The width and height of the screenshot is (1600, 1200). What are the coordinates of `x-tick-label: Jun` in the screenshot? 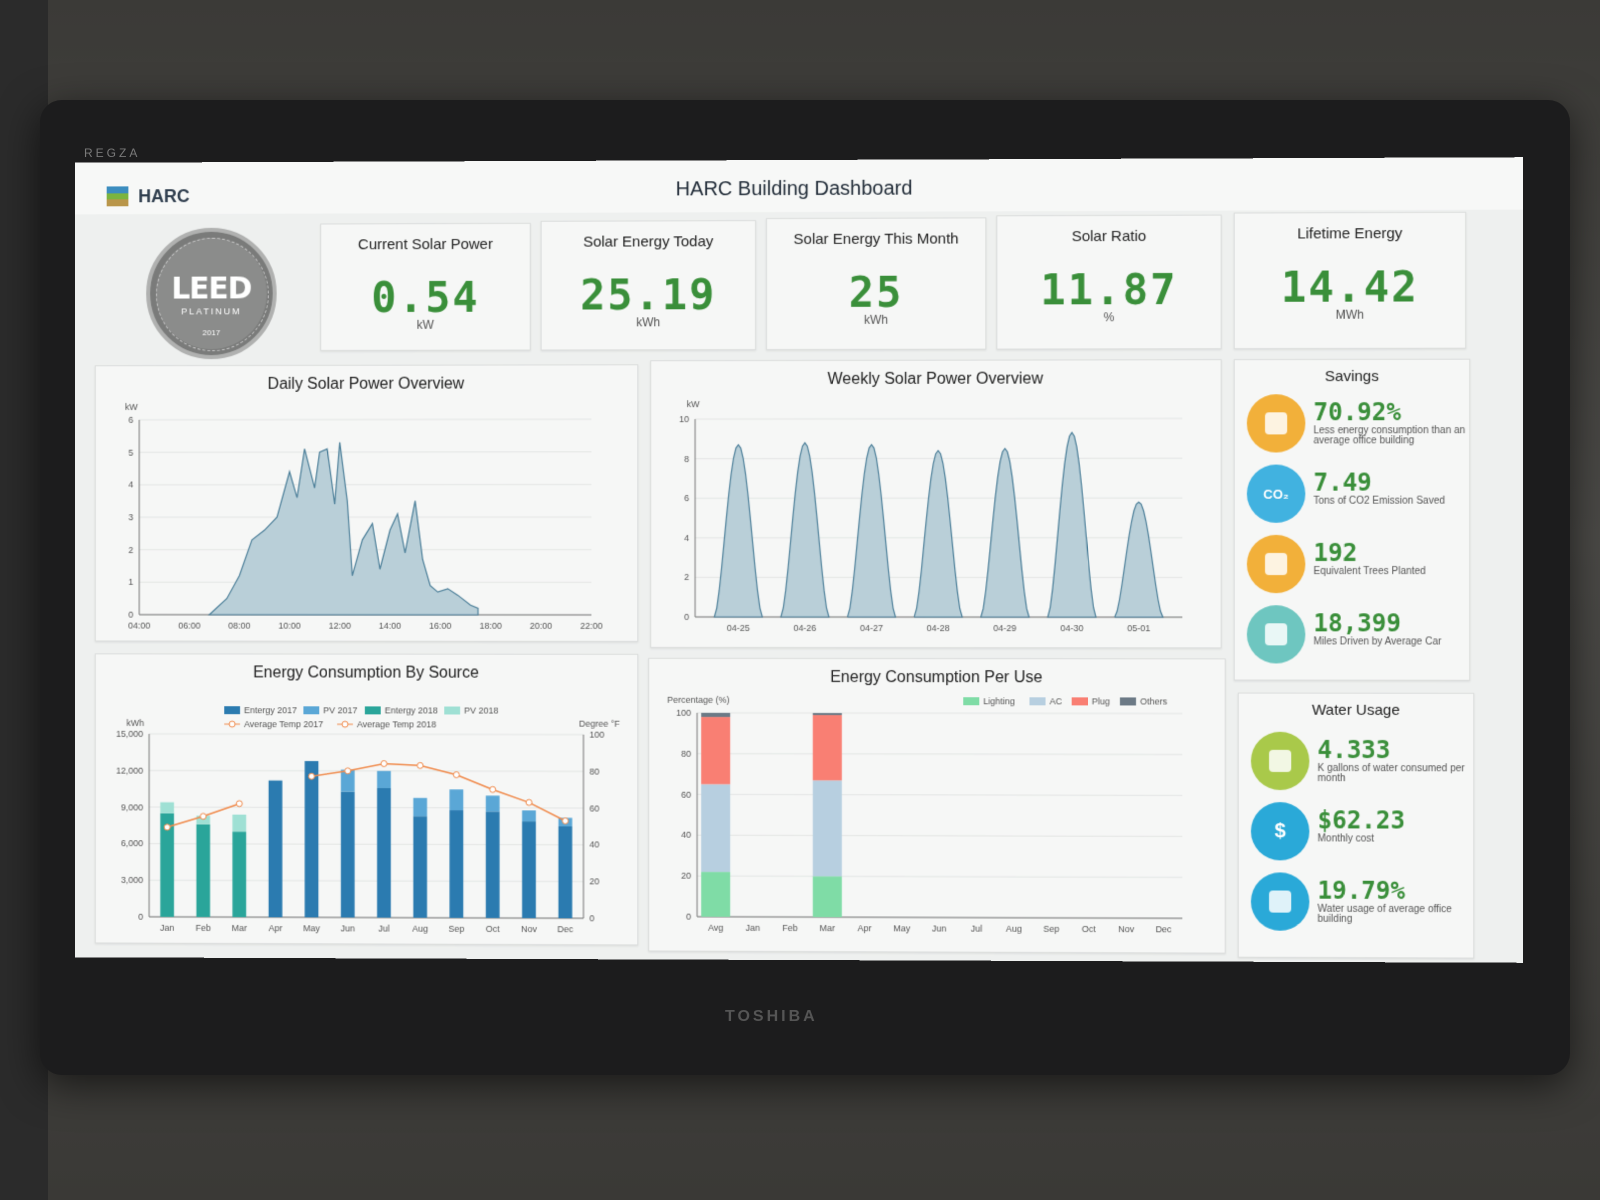 It's located at (939, 928).